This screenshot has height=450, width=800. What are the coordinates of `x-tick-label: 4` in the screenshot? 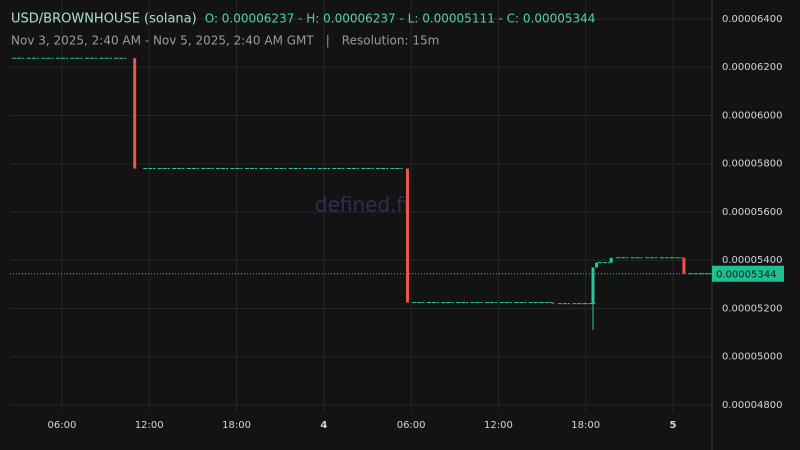 It's located at (323, 425).